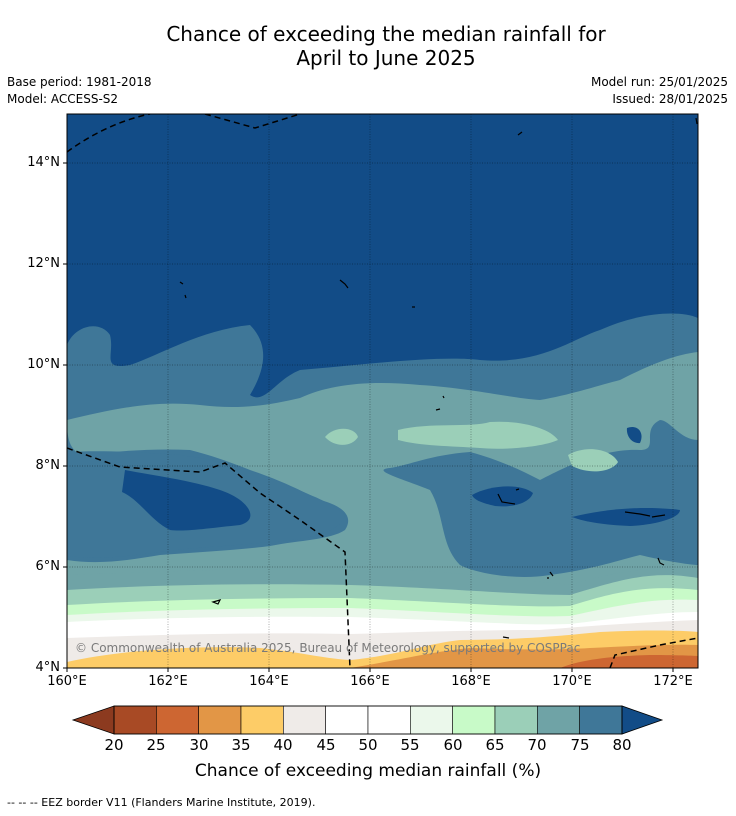  I want to click on model-name: Model: ACCESS-S2, so click(63, 99).